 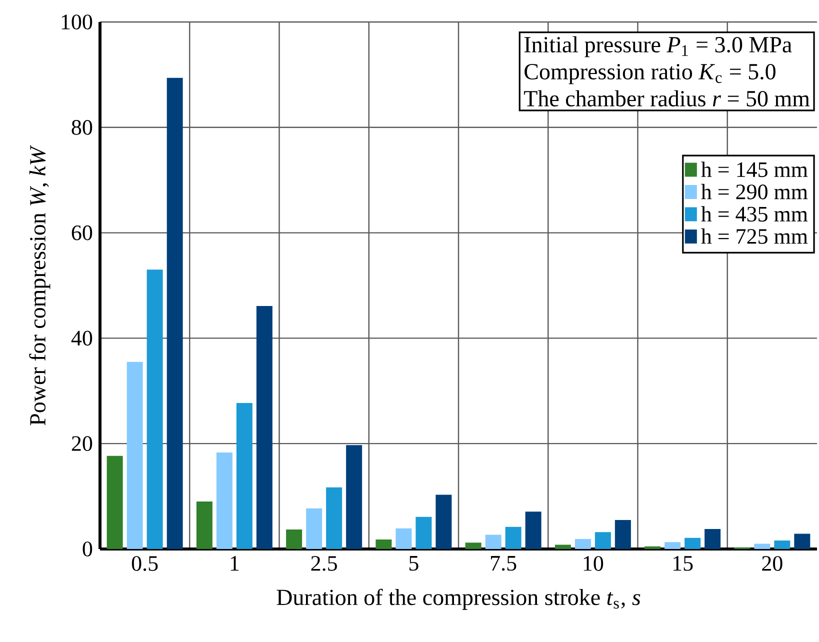 What do you see at coordinates (77, 22) in the screenshot?
I see `y-tick-label: 100` at bounding box center [77, 22].